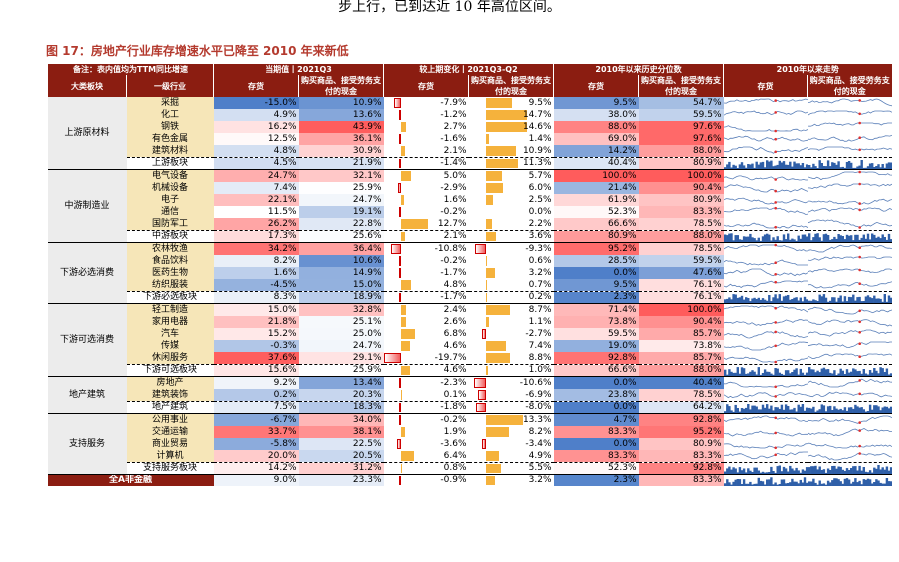 Image resolution: width=899 pixels, height=562 pixels. What do you see at coordinates (511, 481) in the screenshot?
I see `change-cash: 3.2%` at bounding box center [511, 481].